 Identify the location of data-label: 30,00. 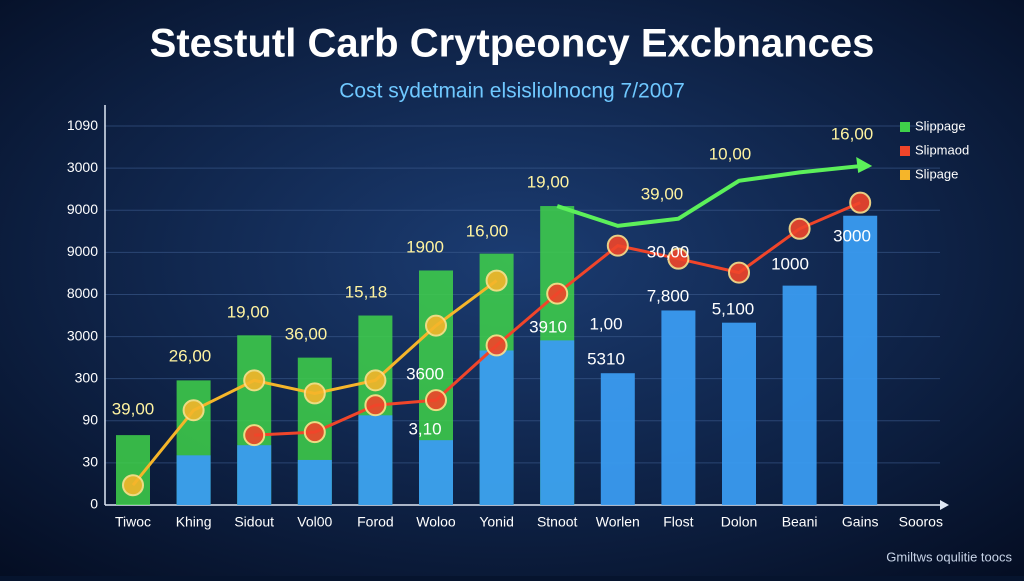
(668, 251).